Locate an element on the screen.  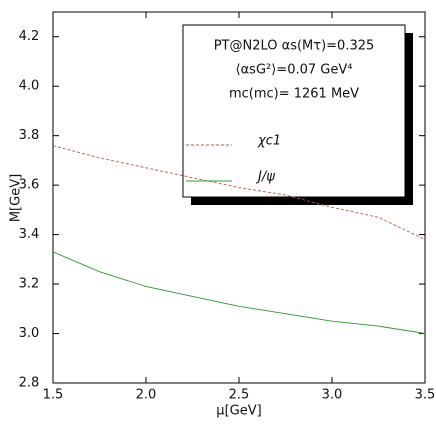
y-tick-label: 3.2 is located at coordinates (29, 284).